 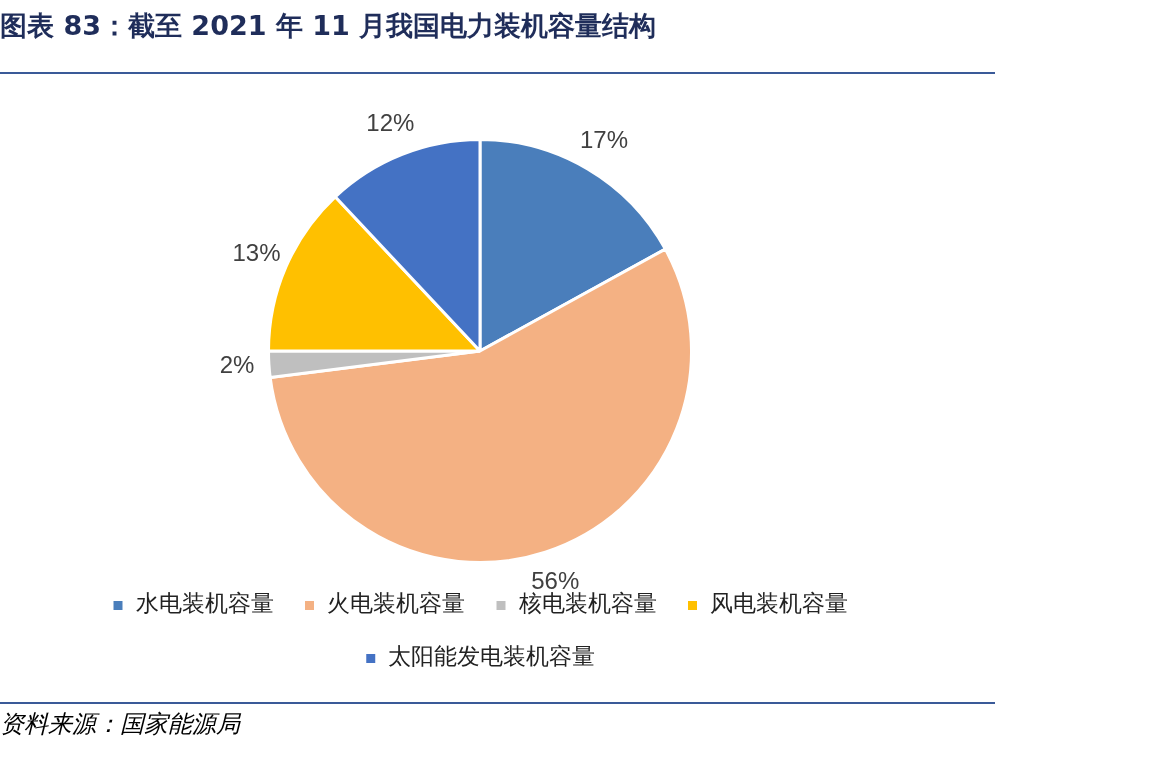 I want to click on data-label: 17%, so click(x=603, y=140).